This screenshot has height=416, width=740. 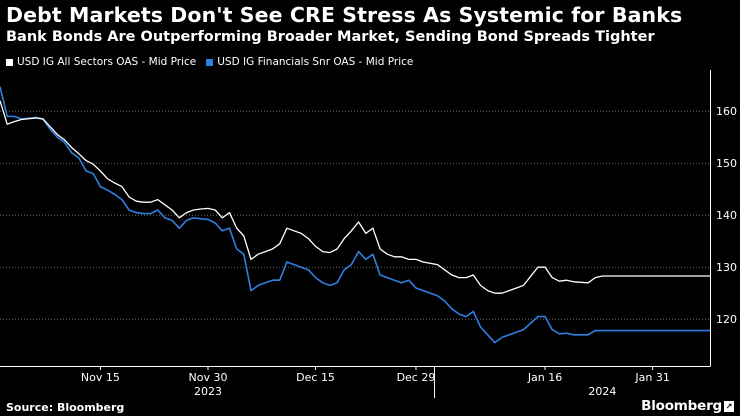 I want to click on y-tick-label-160: 160, so click(x=726, y=111).